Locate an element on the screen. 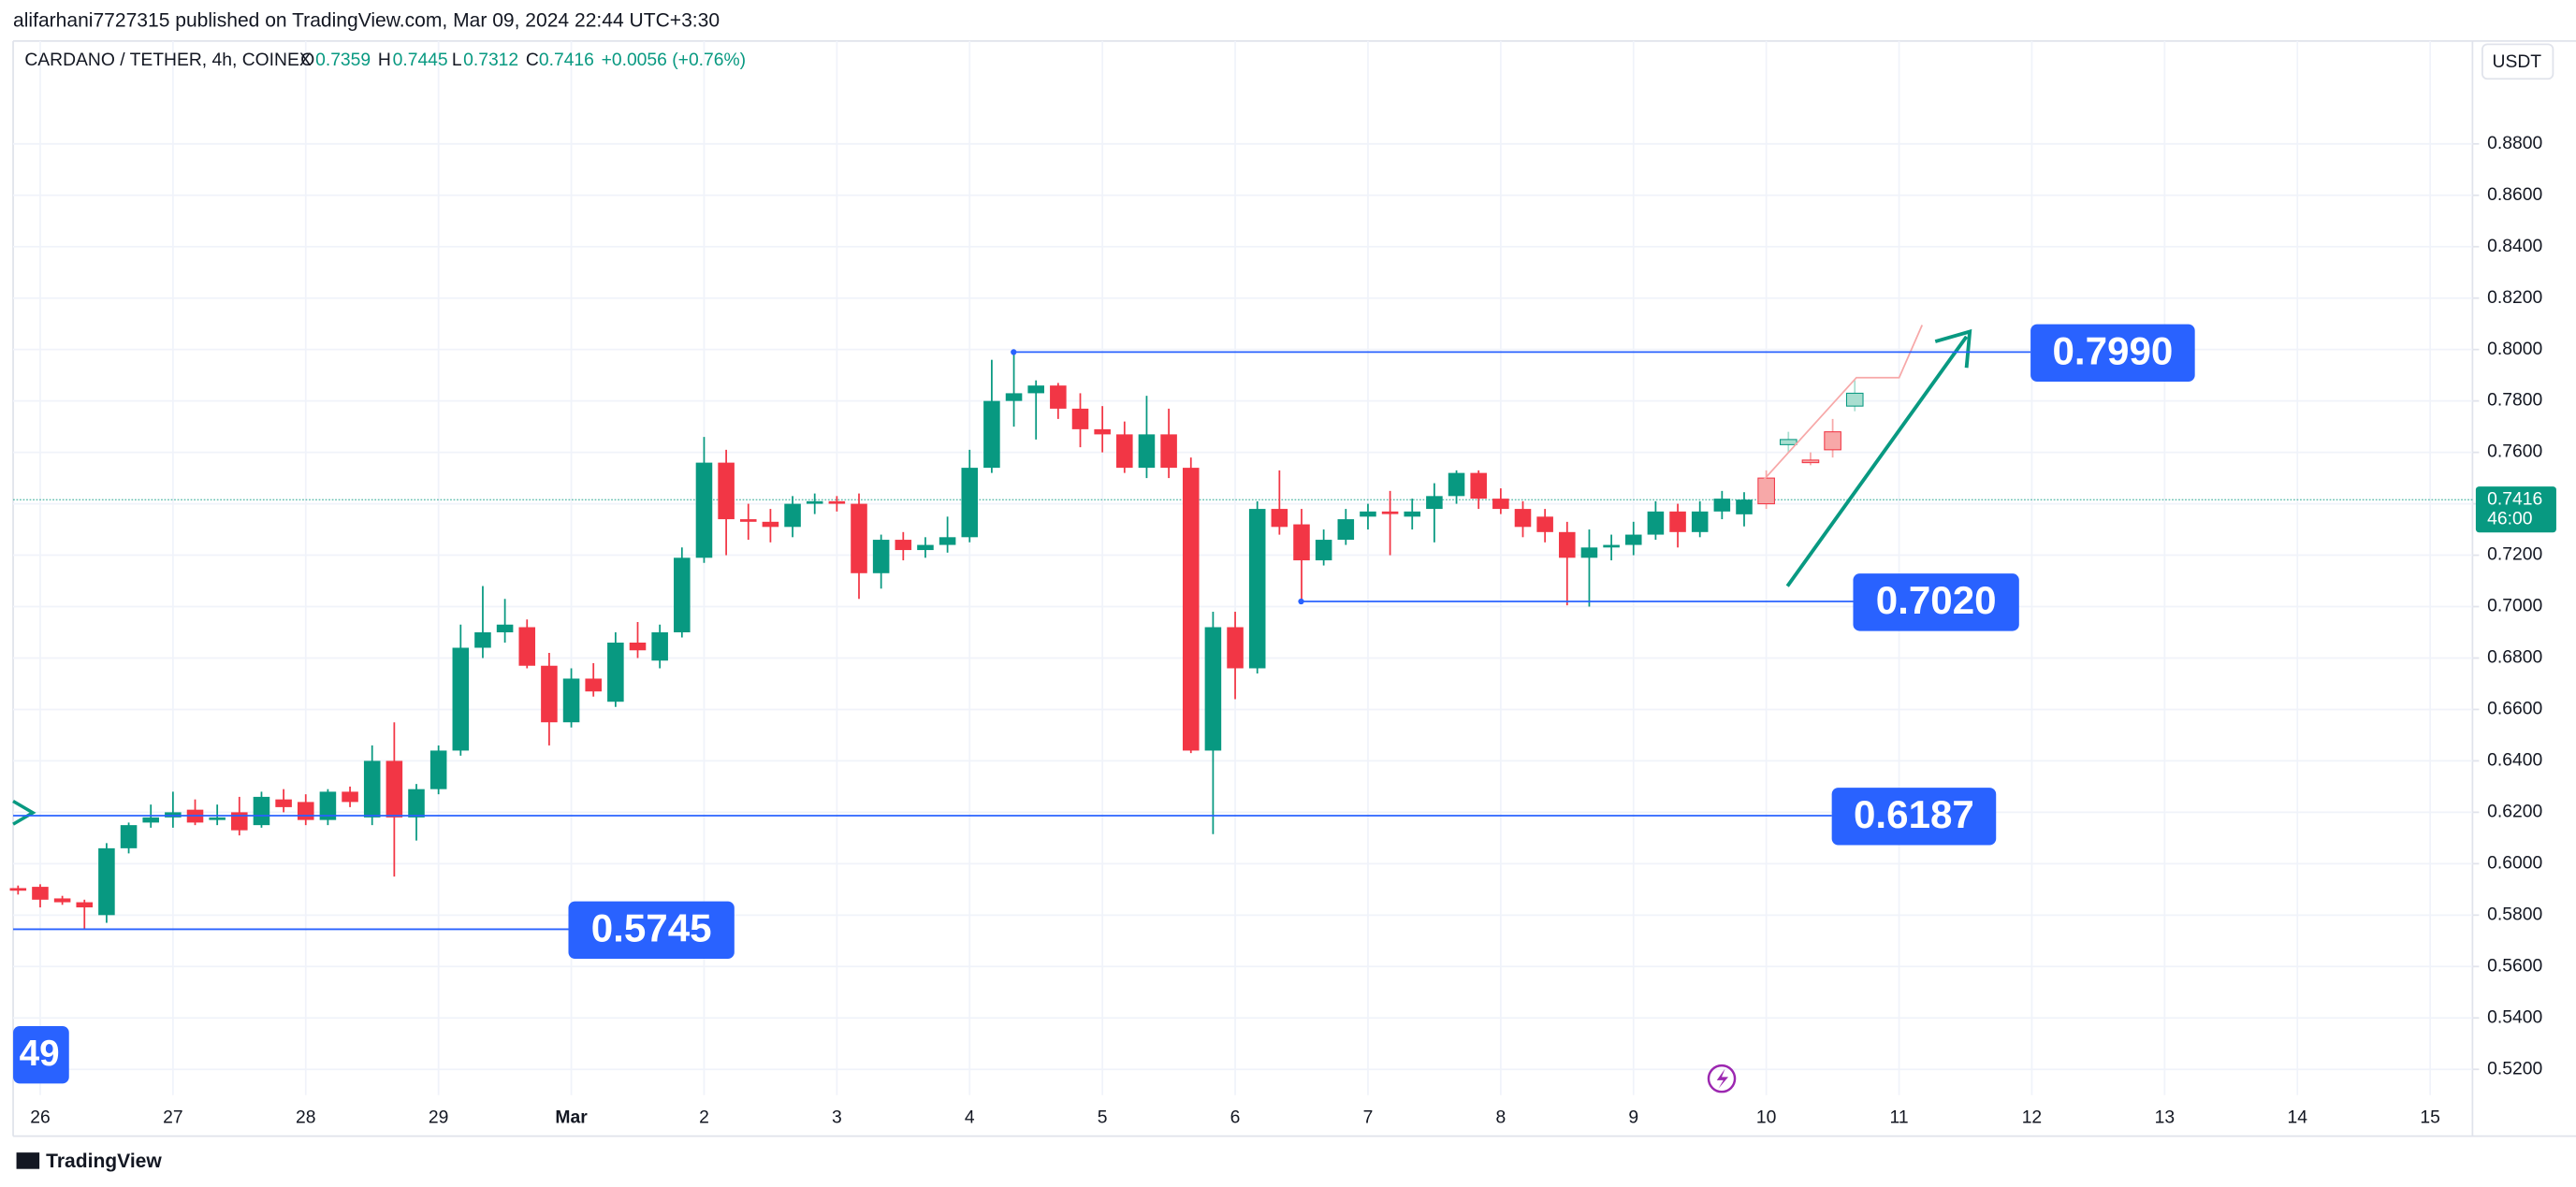  currency: USDT is located at coordinates (2517, 62).